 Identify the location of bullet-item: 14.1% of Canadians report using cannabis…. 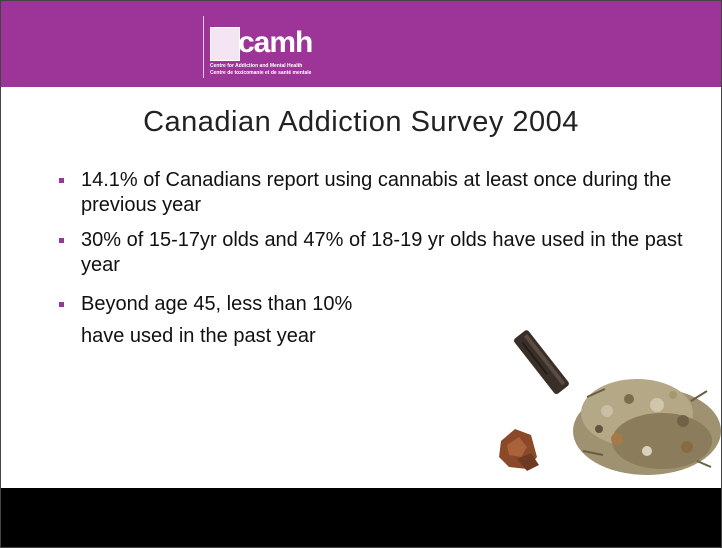
(373, 193).